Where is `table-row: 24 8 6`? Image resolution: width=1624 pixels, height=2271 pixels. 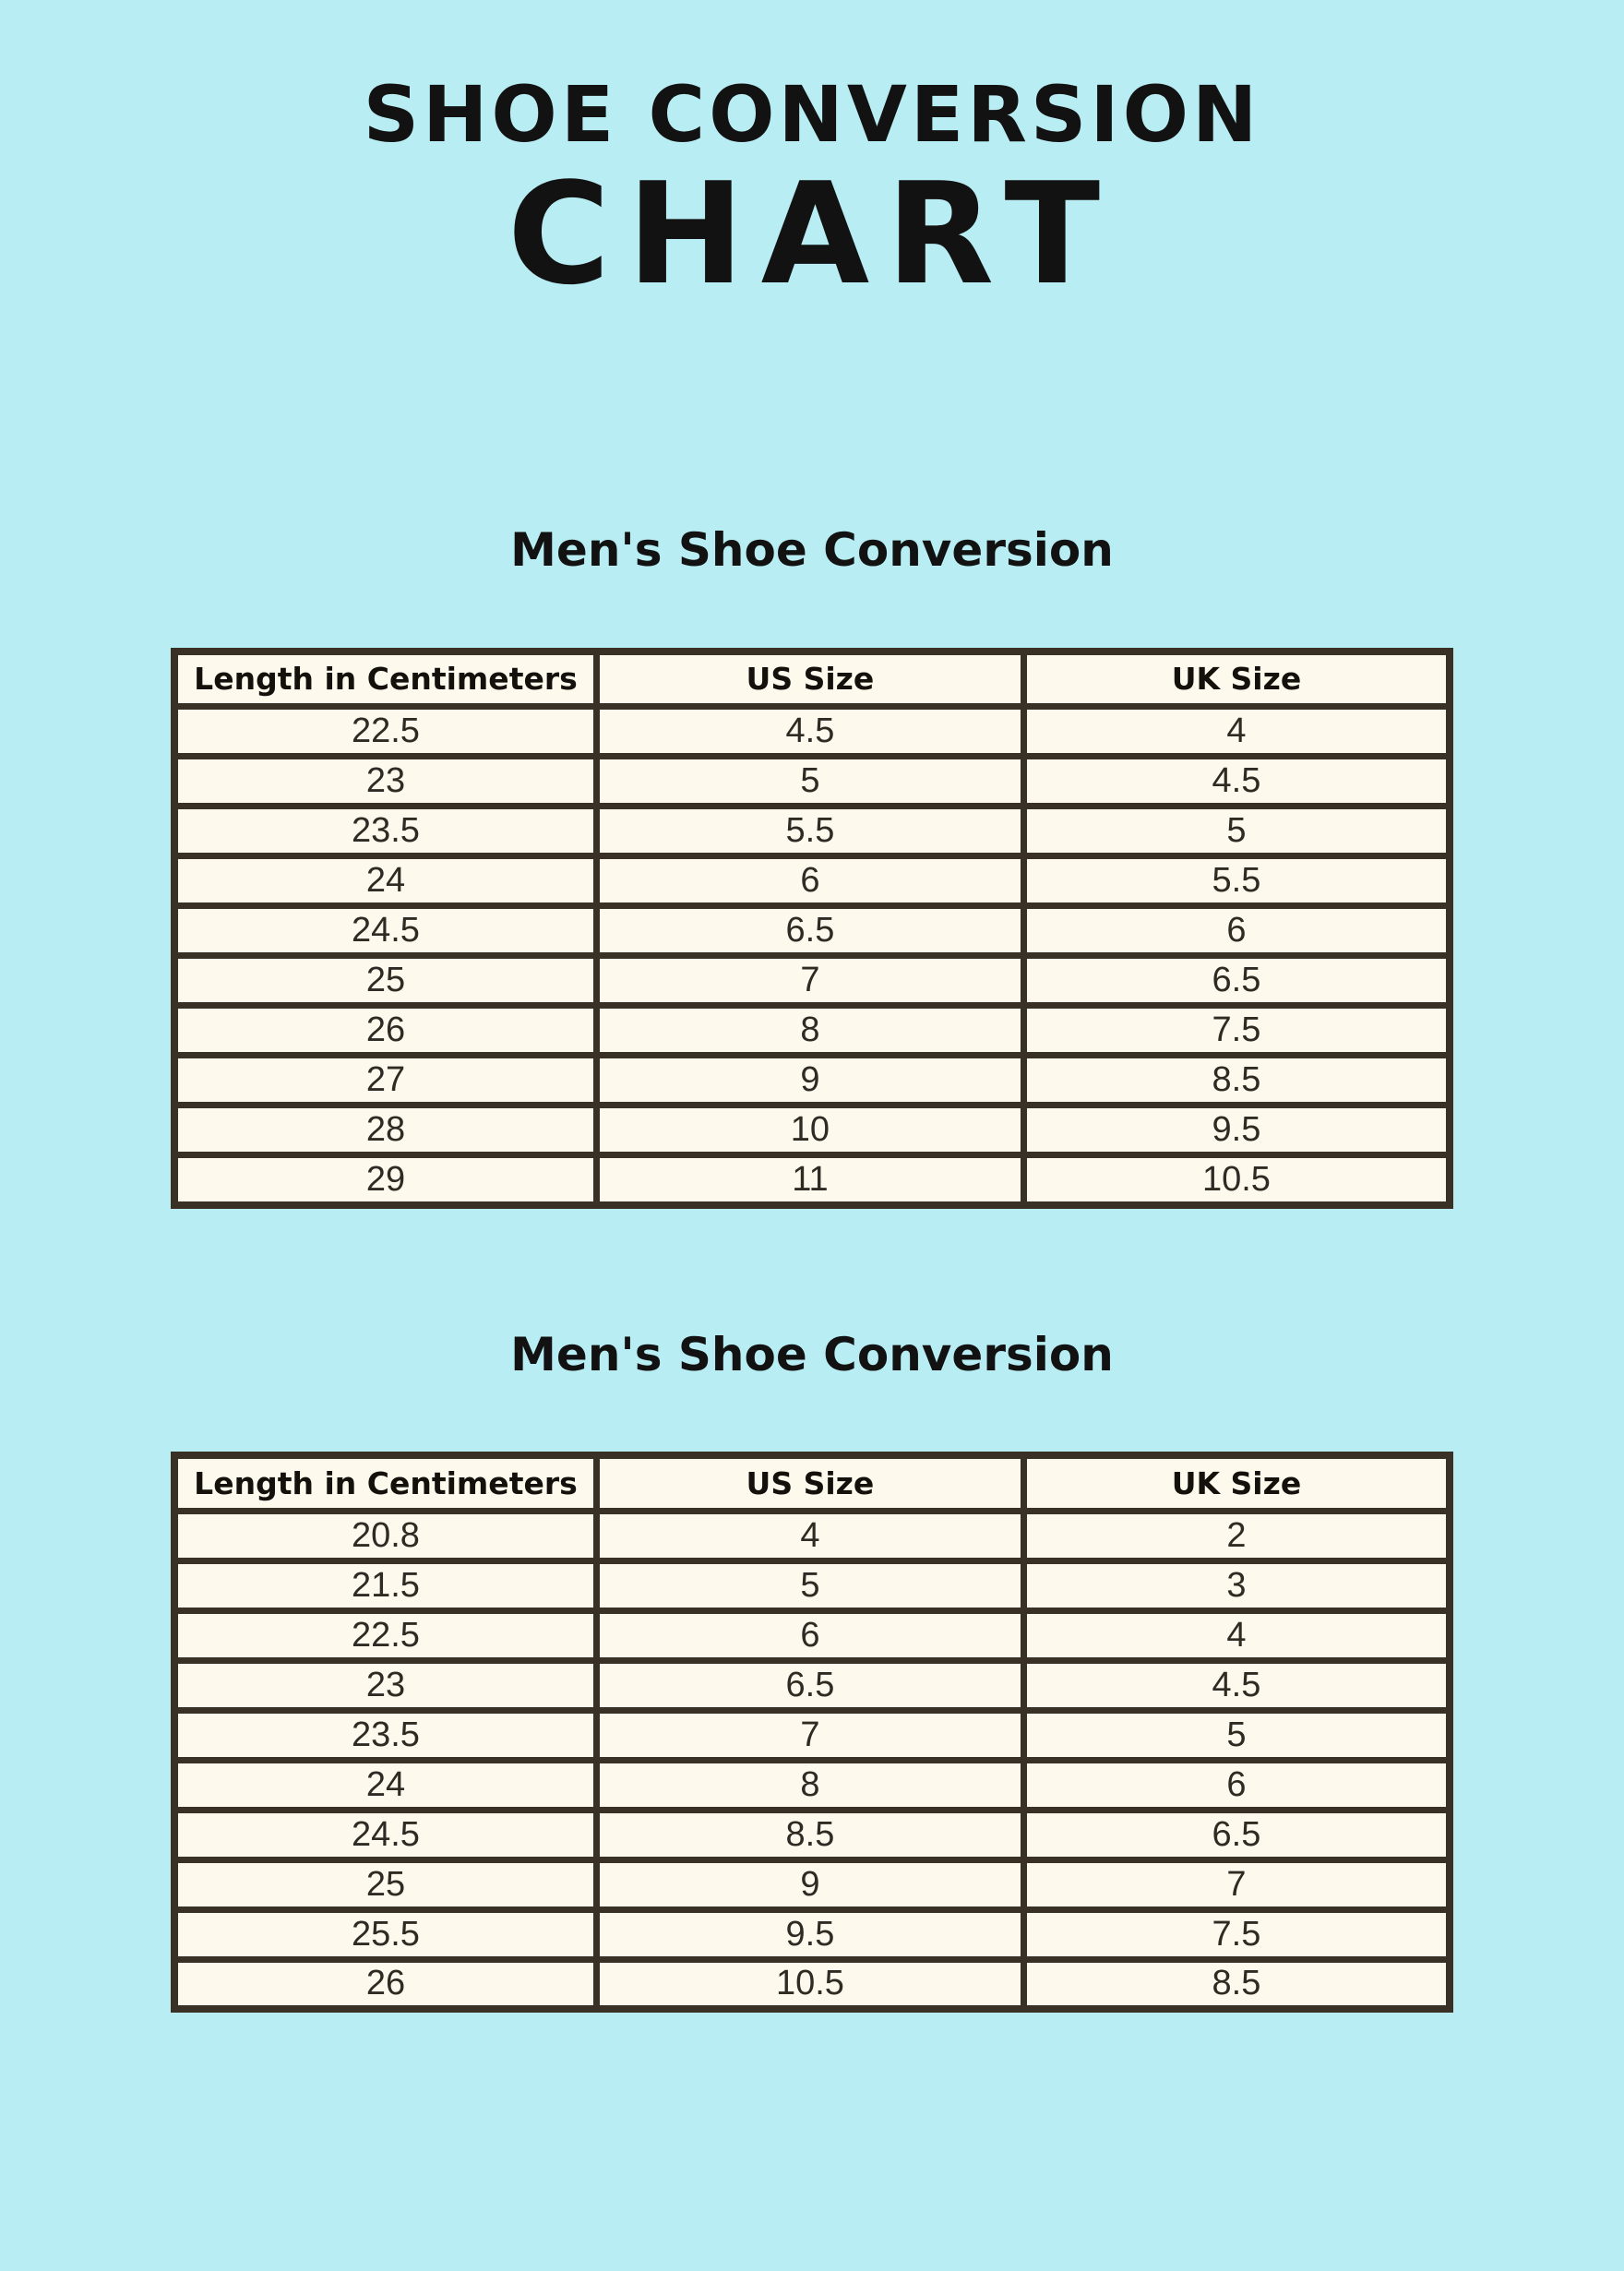 table-row: 24 8 6 is located at coordinates (812, 1784).